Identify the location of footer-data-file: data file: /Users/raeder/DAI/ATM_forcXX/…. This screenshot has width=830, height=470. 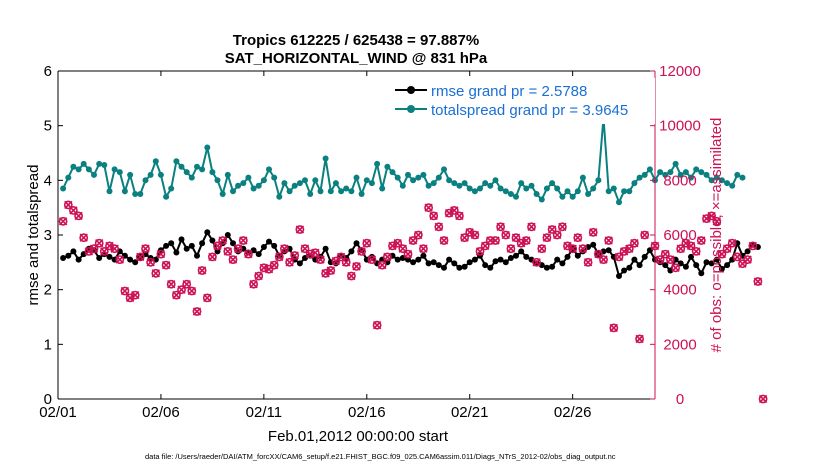
(380, 456).